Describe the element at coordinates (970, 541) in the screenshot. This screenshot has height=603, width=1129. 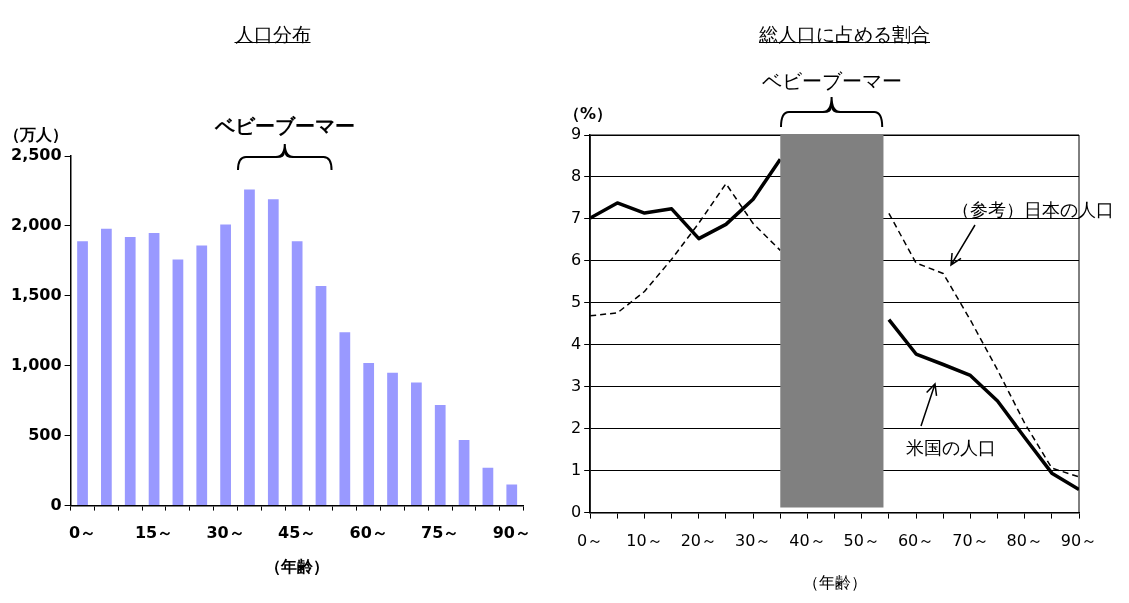
I see `x-tick-label: 70～` at that location.